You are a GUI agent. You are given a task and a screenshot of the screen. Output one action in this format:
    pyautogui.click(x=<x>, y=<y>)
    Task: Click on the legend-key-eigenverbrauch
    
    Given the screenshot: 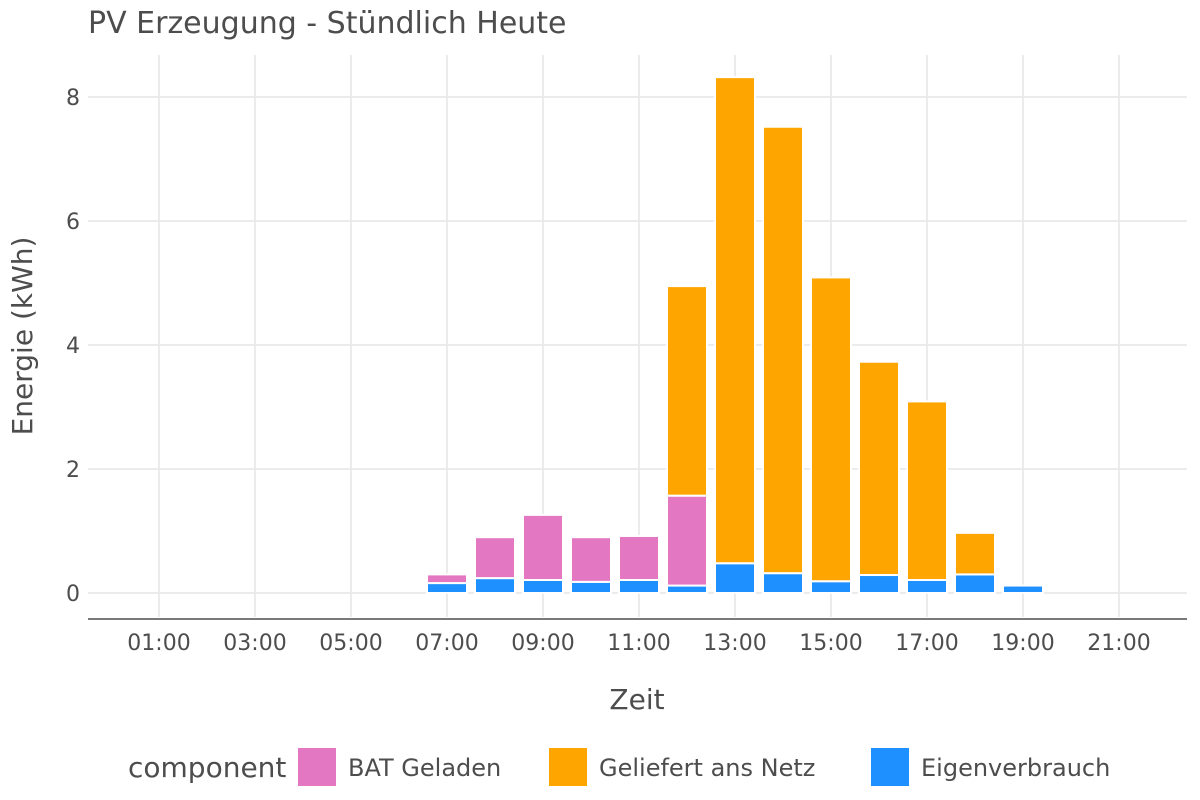 What is the action you would take?
    pyautogui.click(x=890, y=767)
    